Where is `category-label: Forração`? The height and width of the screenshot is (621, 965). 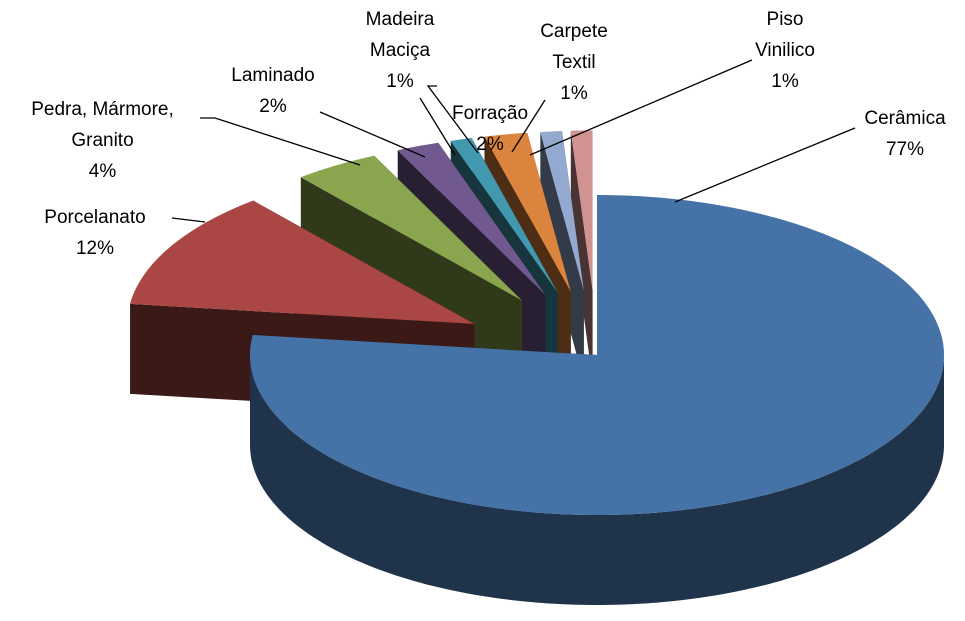 category-label: Forração is located at coordinates (490, 113).